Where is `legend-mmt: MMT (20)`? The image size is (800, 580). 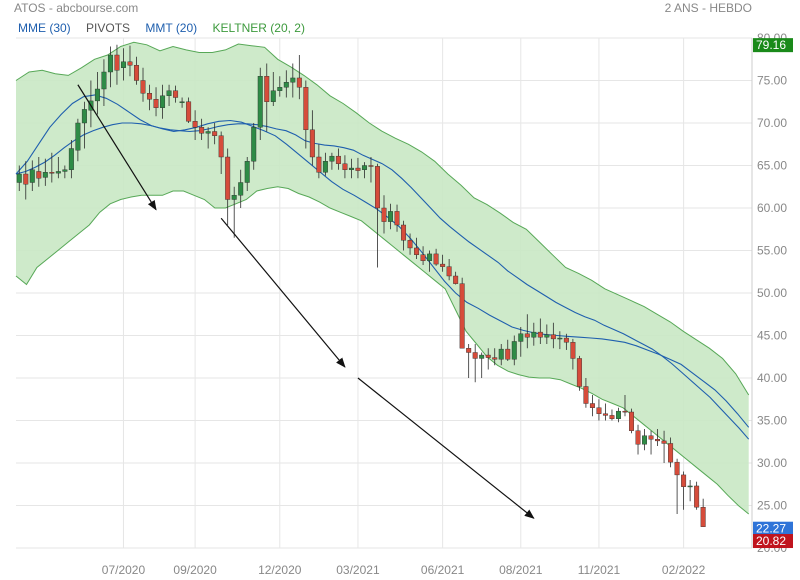
legend-mmt: MMT (20) is located at coordinates (171, 28).